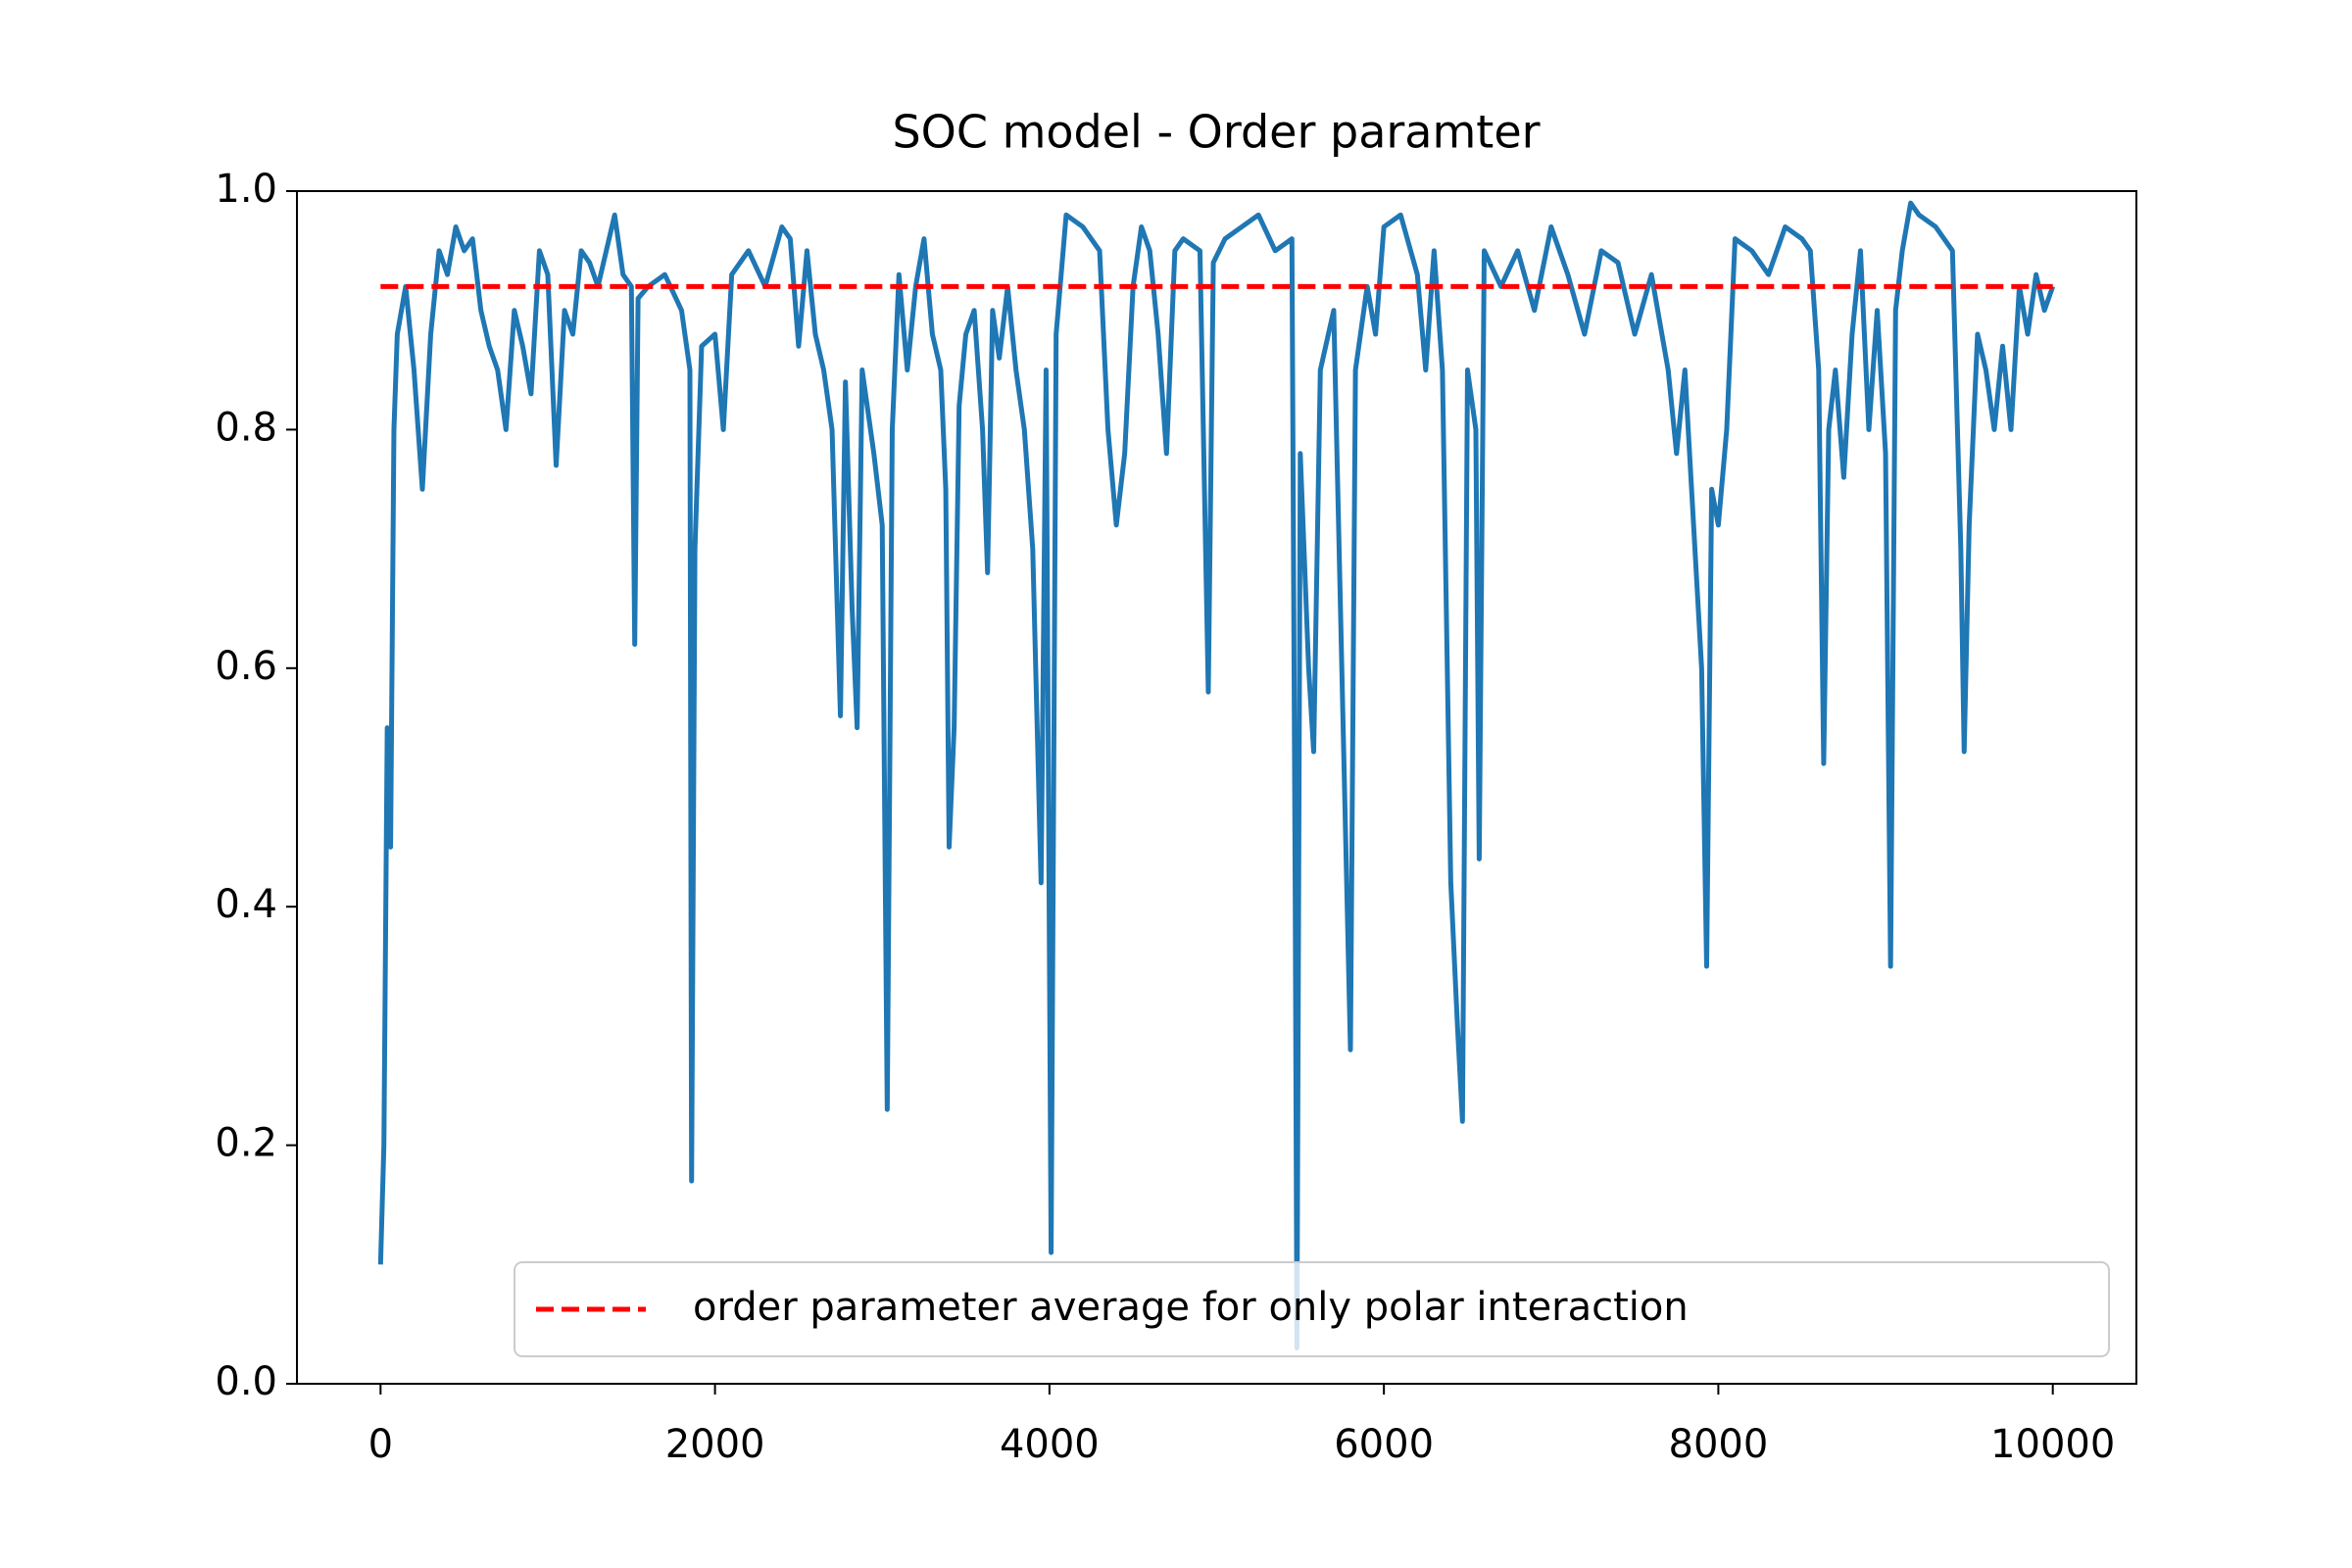 The image size is (2352, 1568). I want to click on y-tick-label: 0.6, so click(246, 666).